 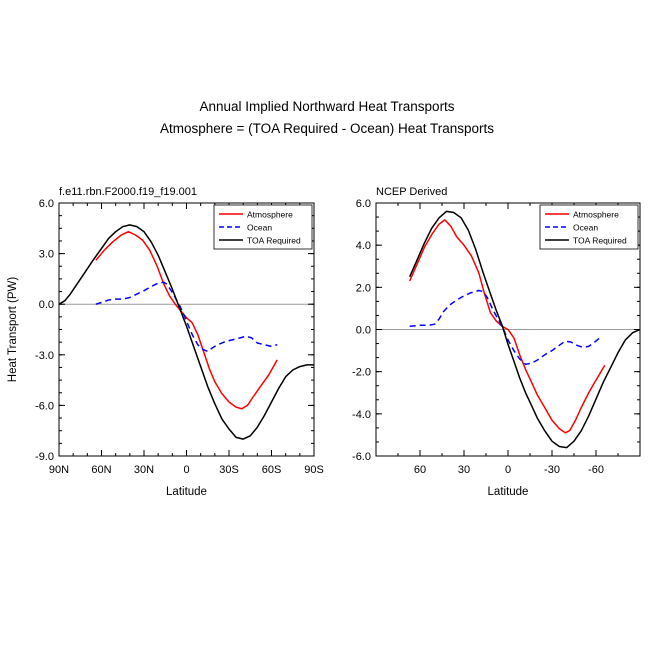 What do you see at coordinates (272, 470) in the screenshot?
I see `x-tick-label: 60S` at bounding box center [272, 470].